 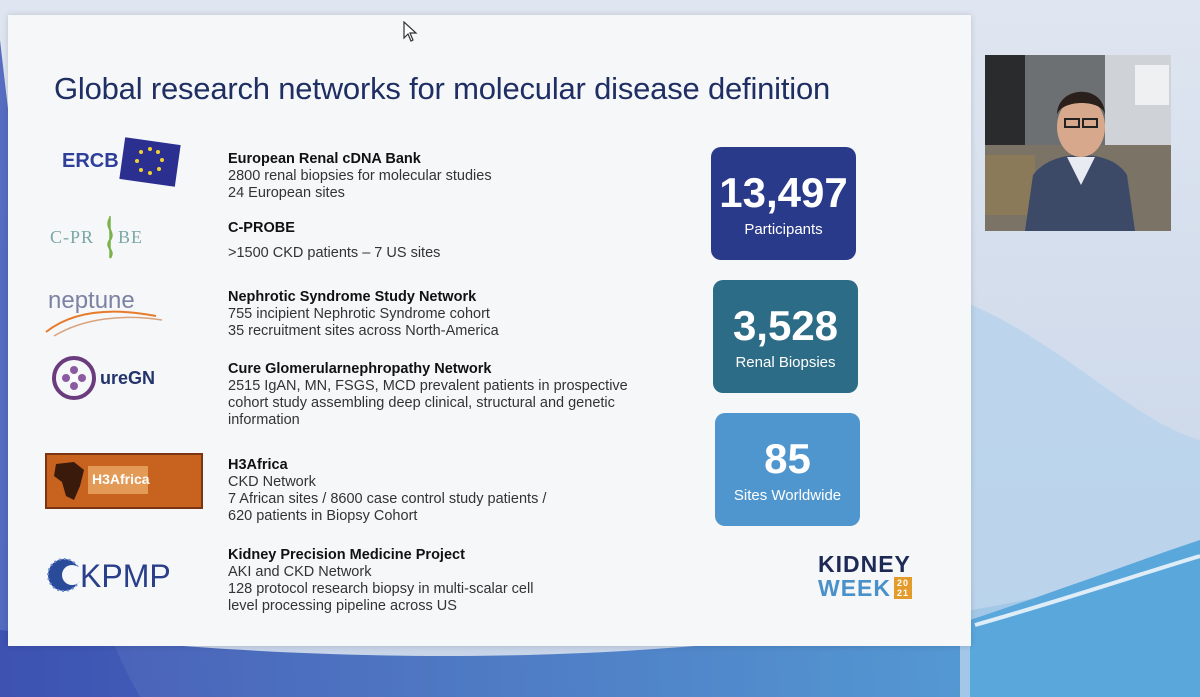 What do you see at coordinates (121, 479) in the screenshot?
I see `svg-text: H3Africa` at bounding box center [121, 479].